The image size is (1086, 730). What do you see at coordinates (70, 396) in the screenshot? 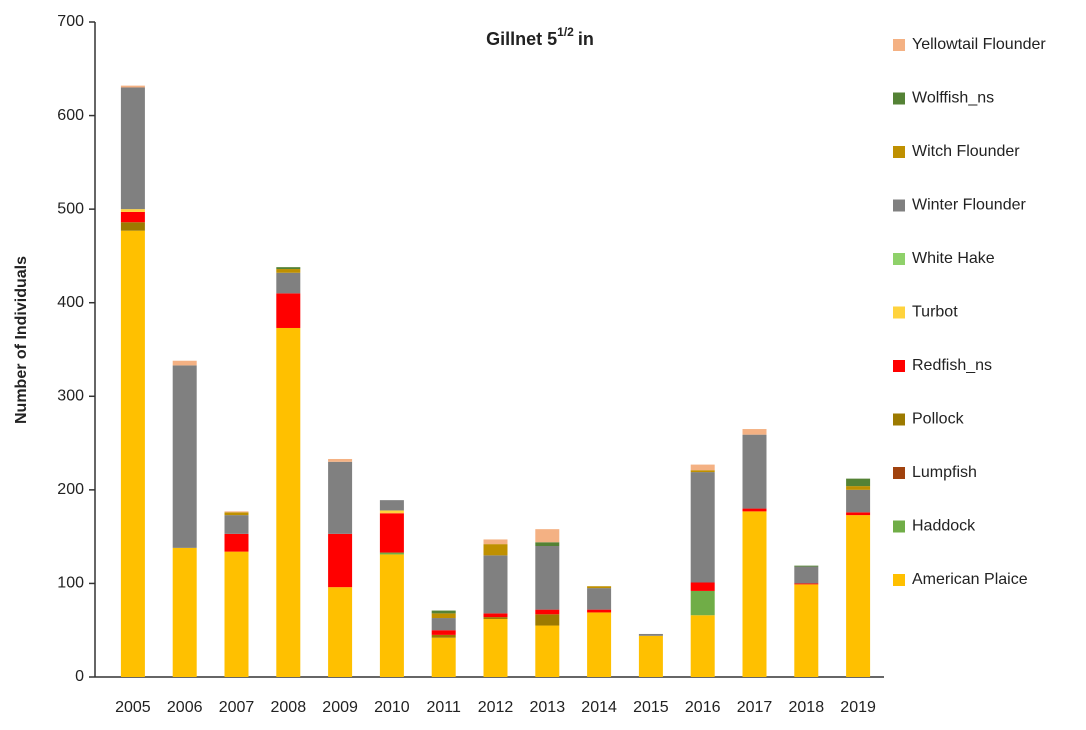
I see `y-tick-label: 300` at bounding box center [70, 396].